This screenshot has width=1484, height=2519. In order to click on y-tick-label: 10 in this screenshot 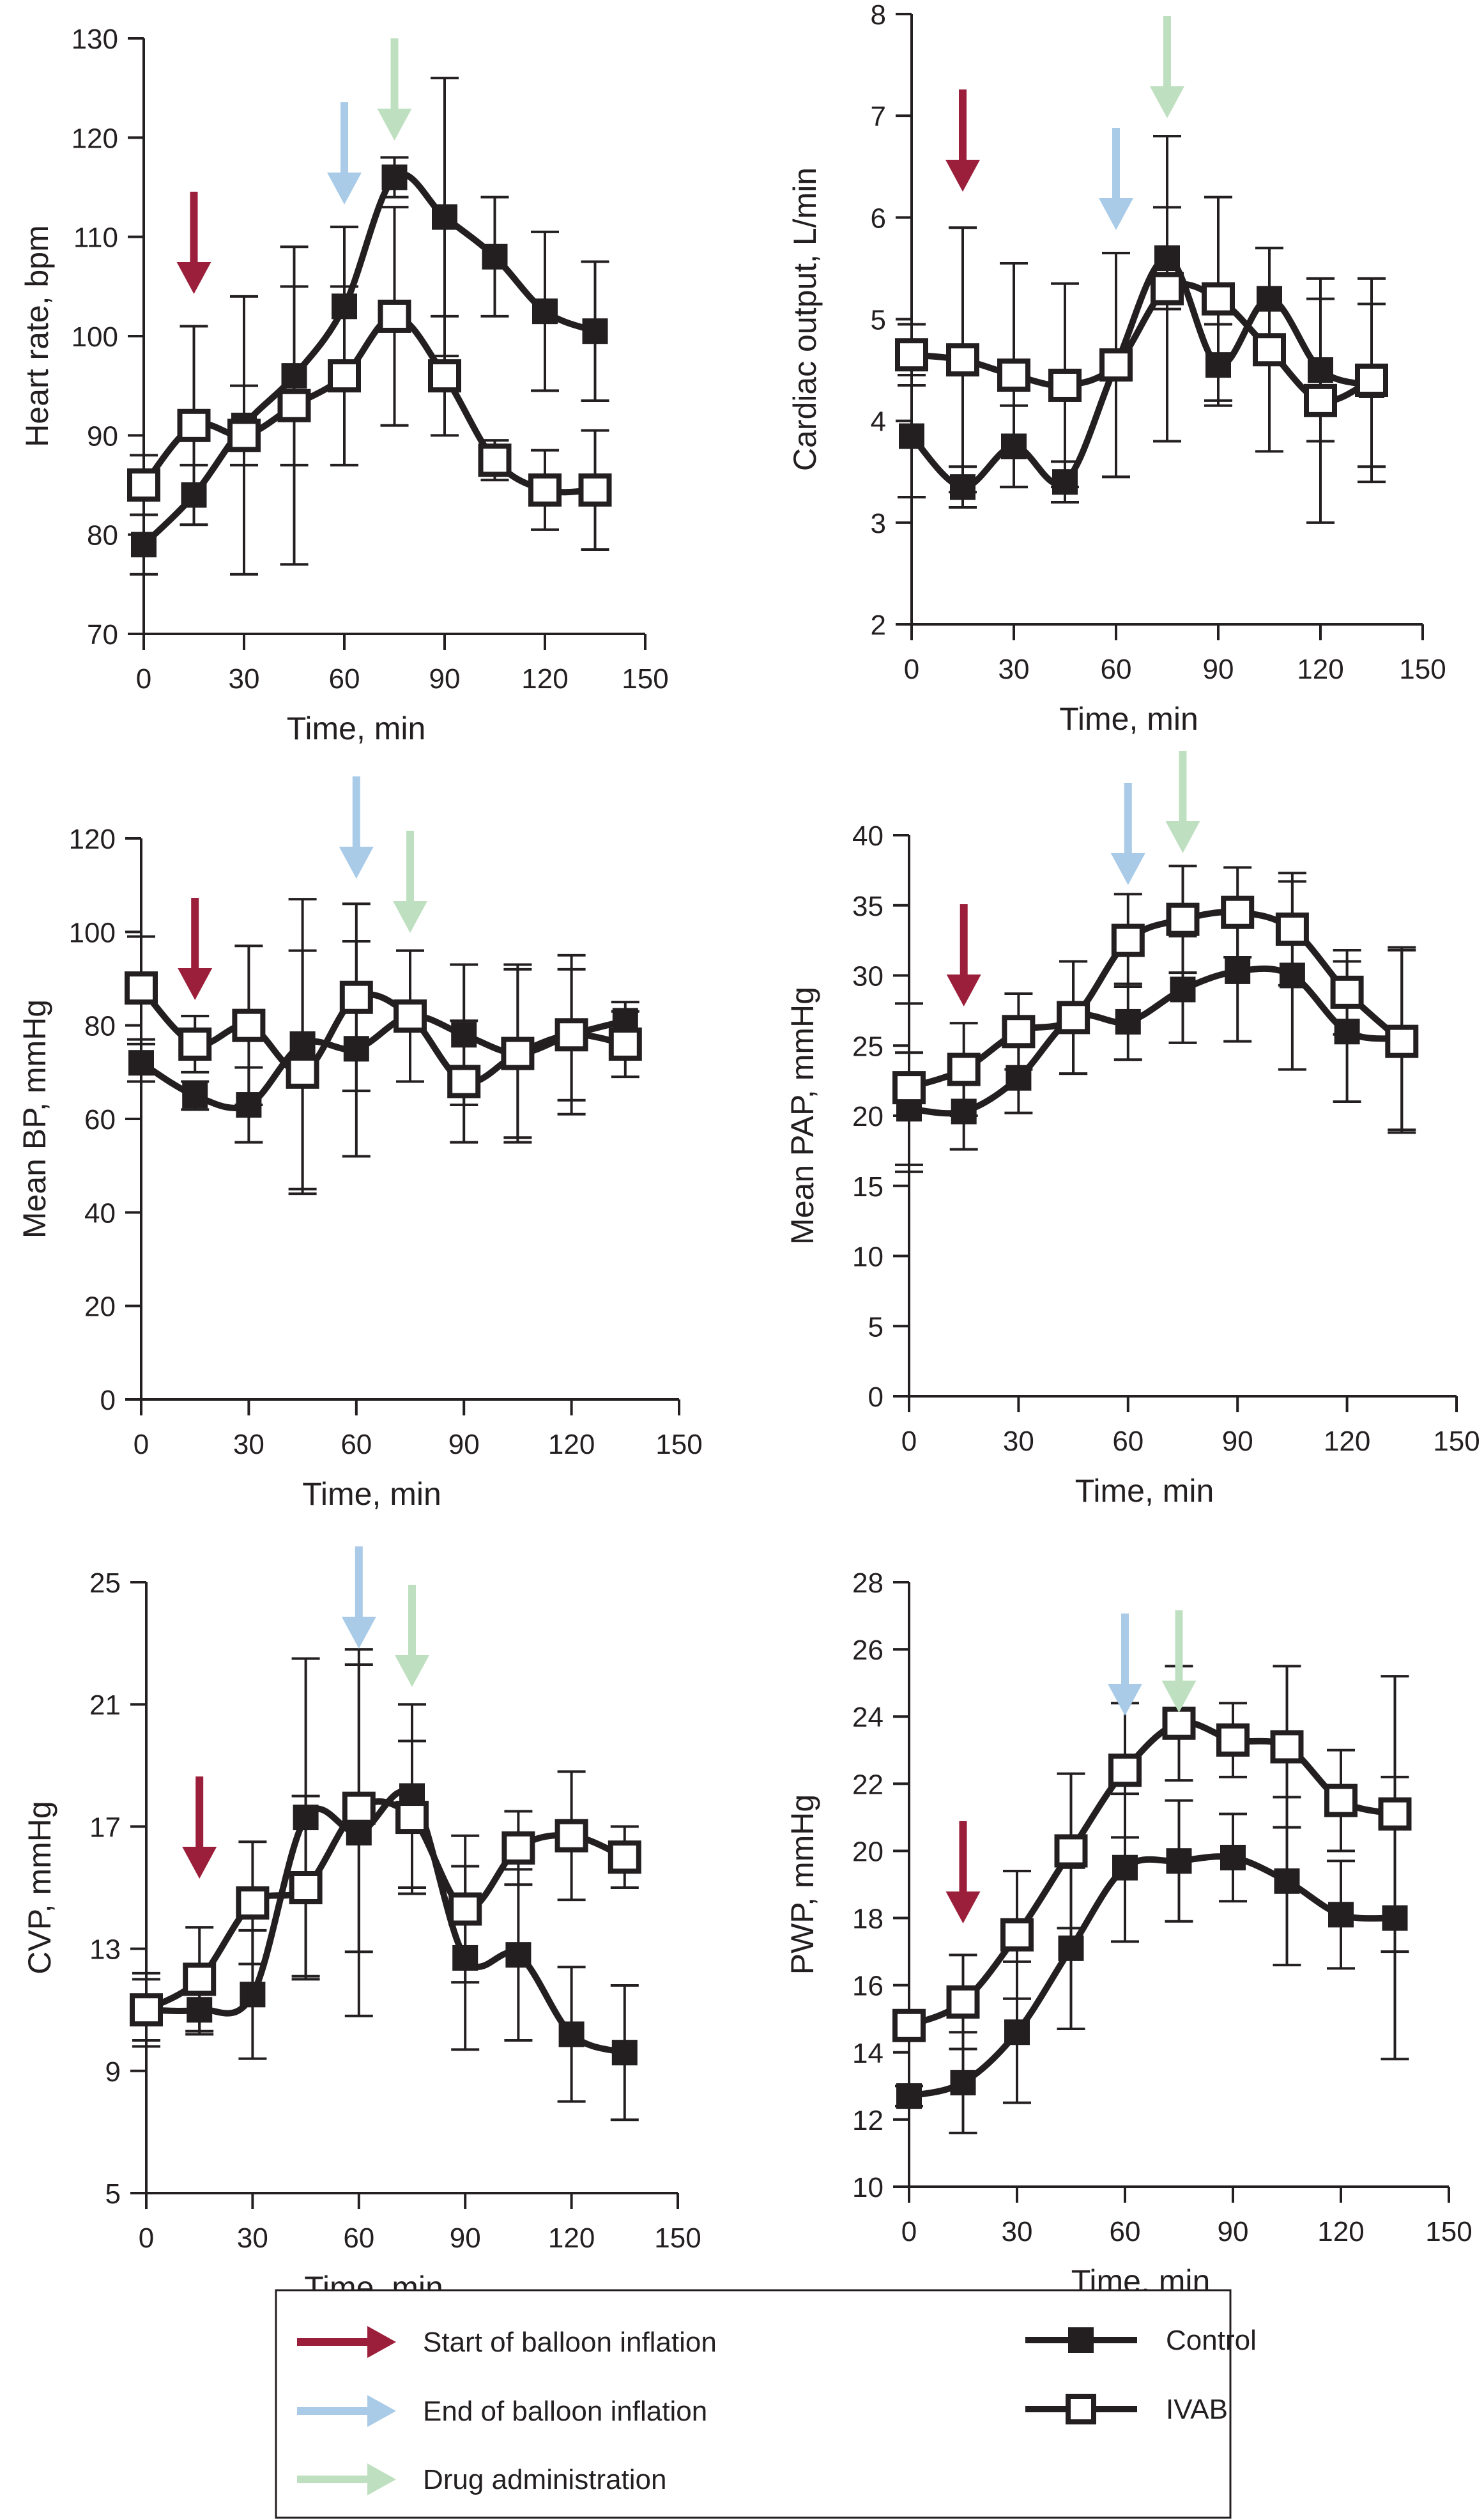, I will do `click(868, 2187)`.